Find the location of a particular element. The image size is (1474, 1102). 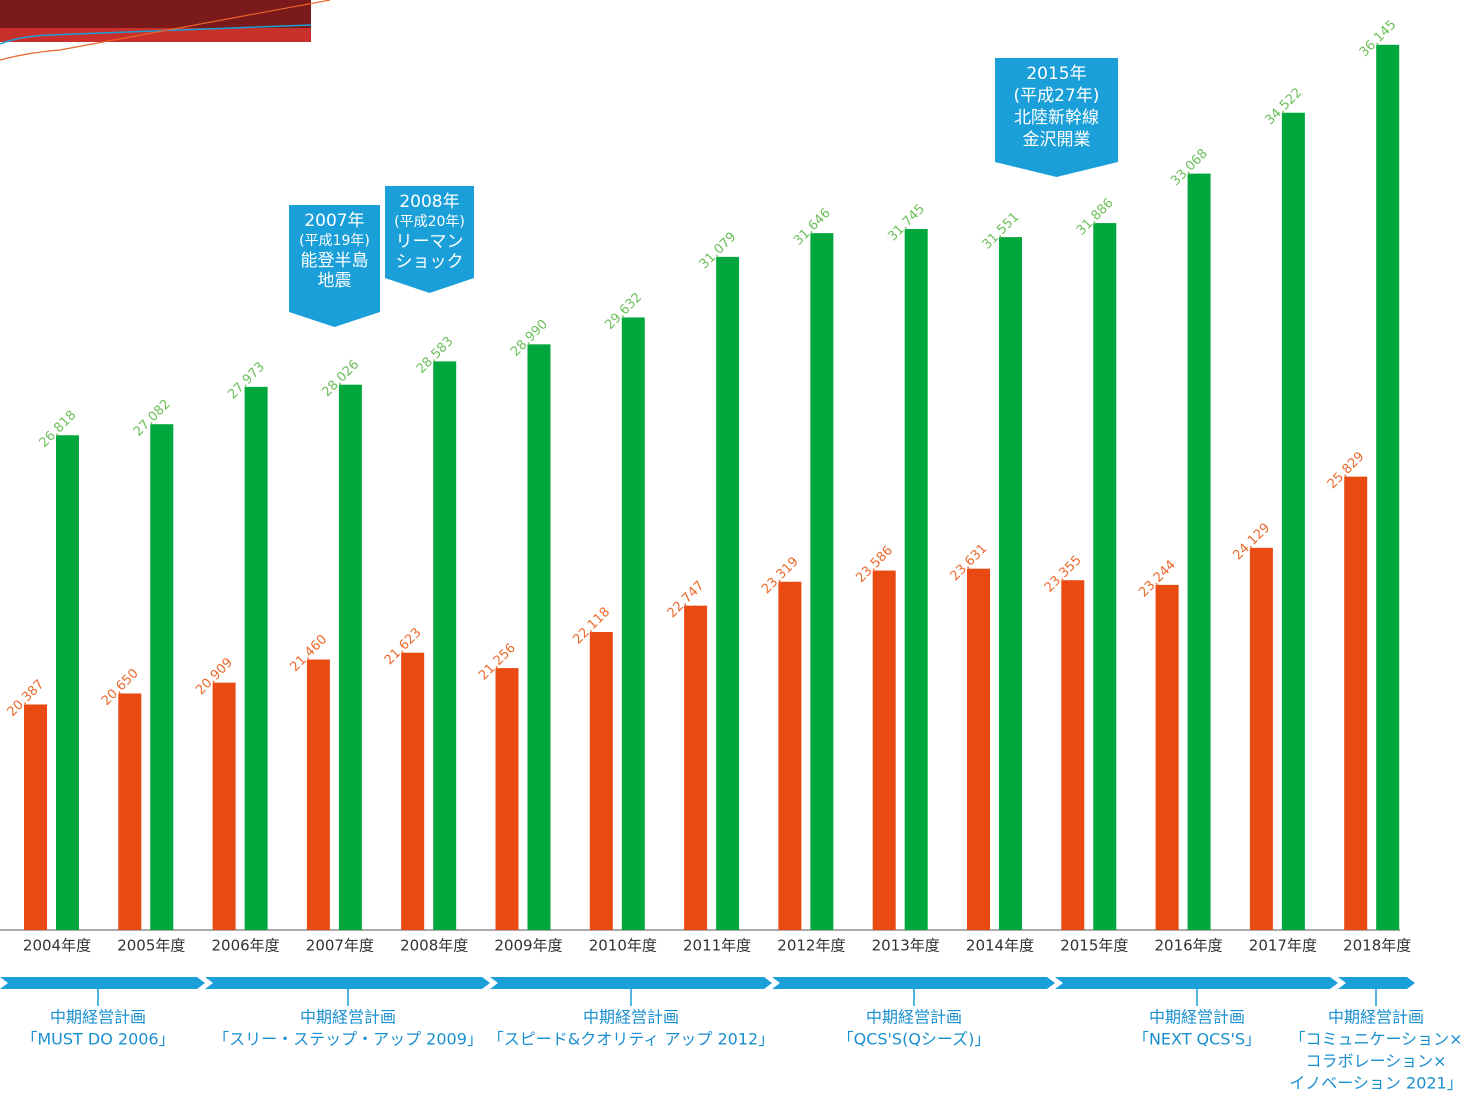

x-tick-label: 2007年度 is located at coordinates (340, 946).